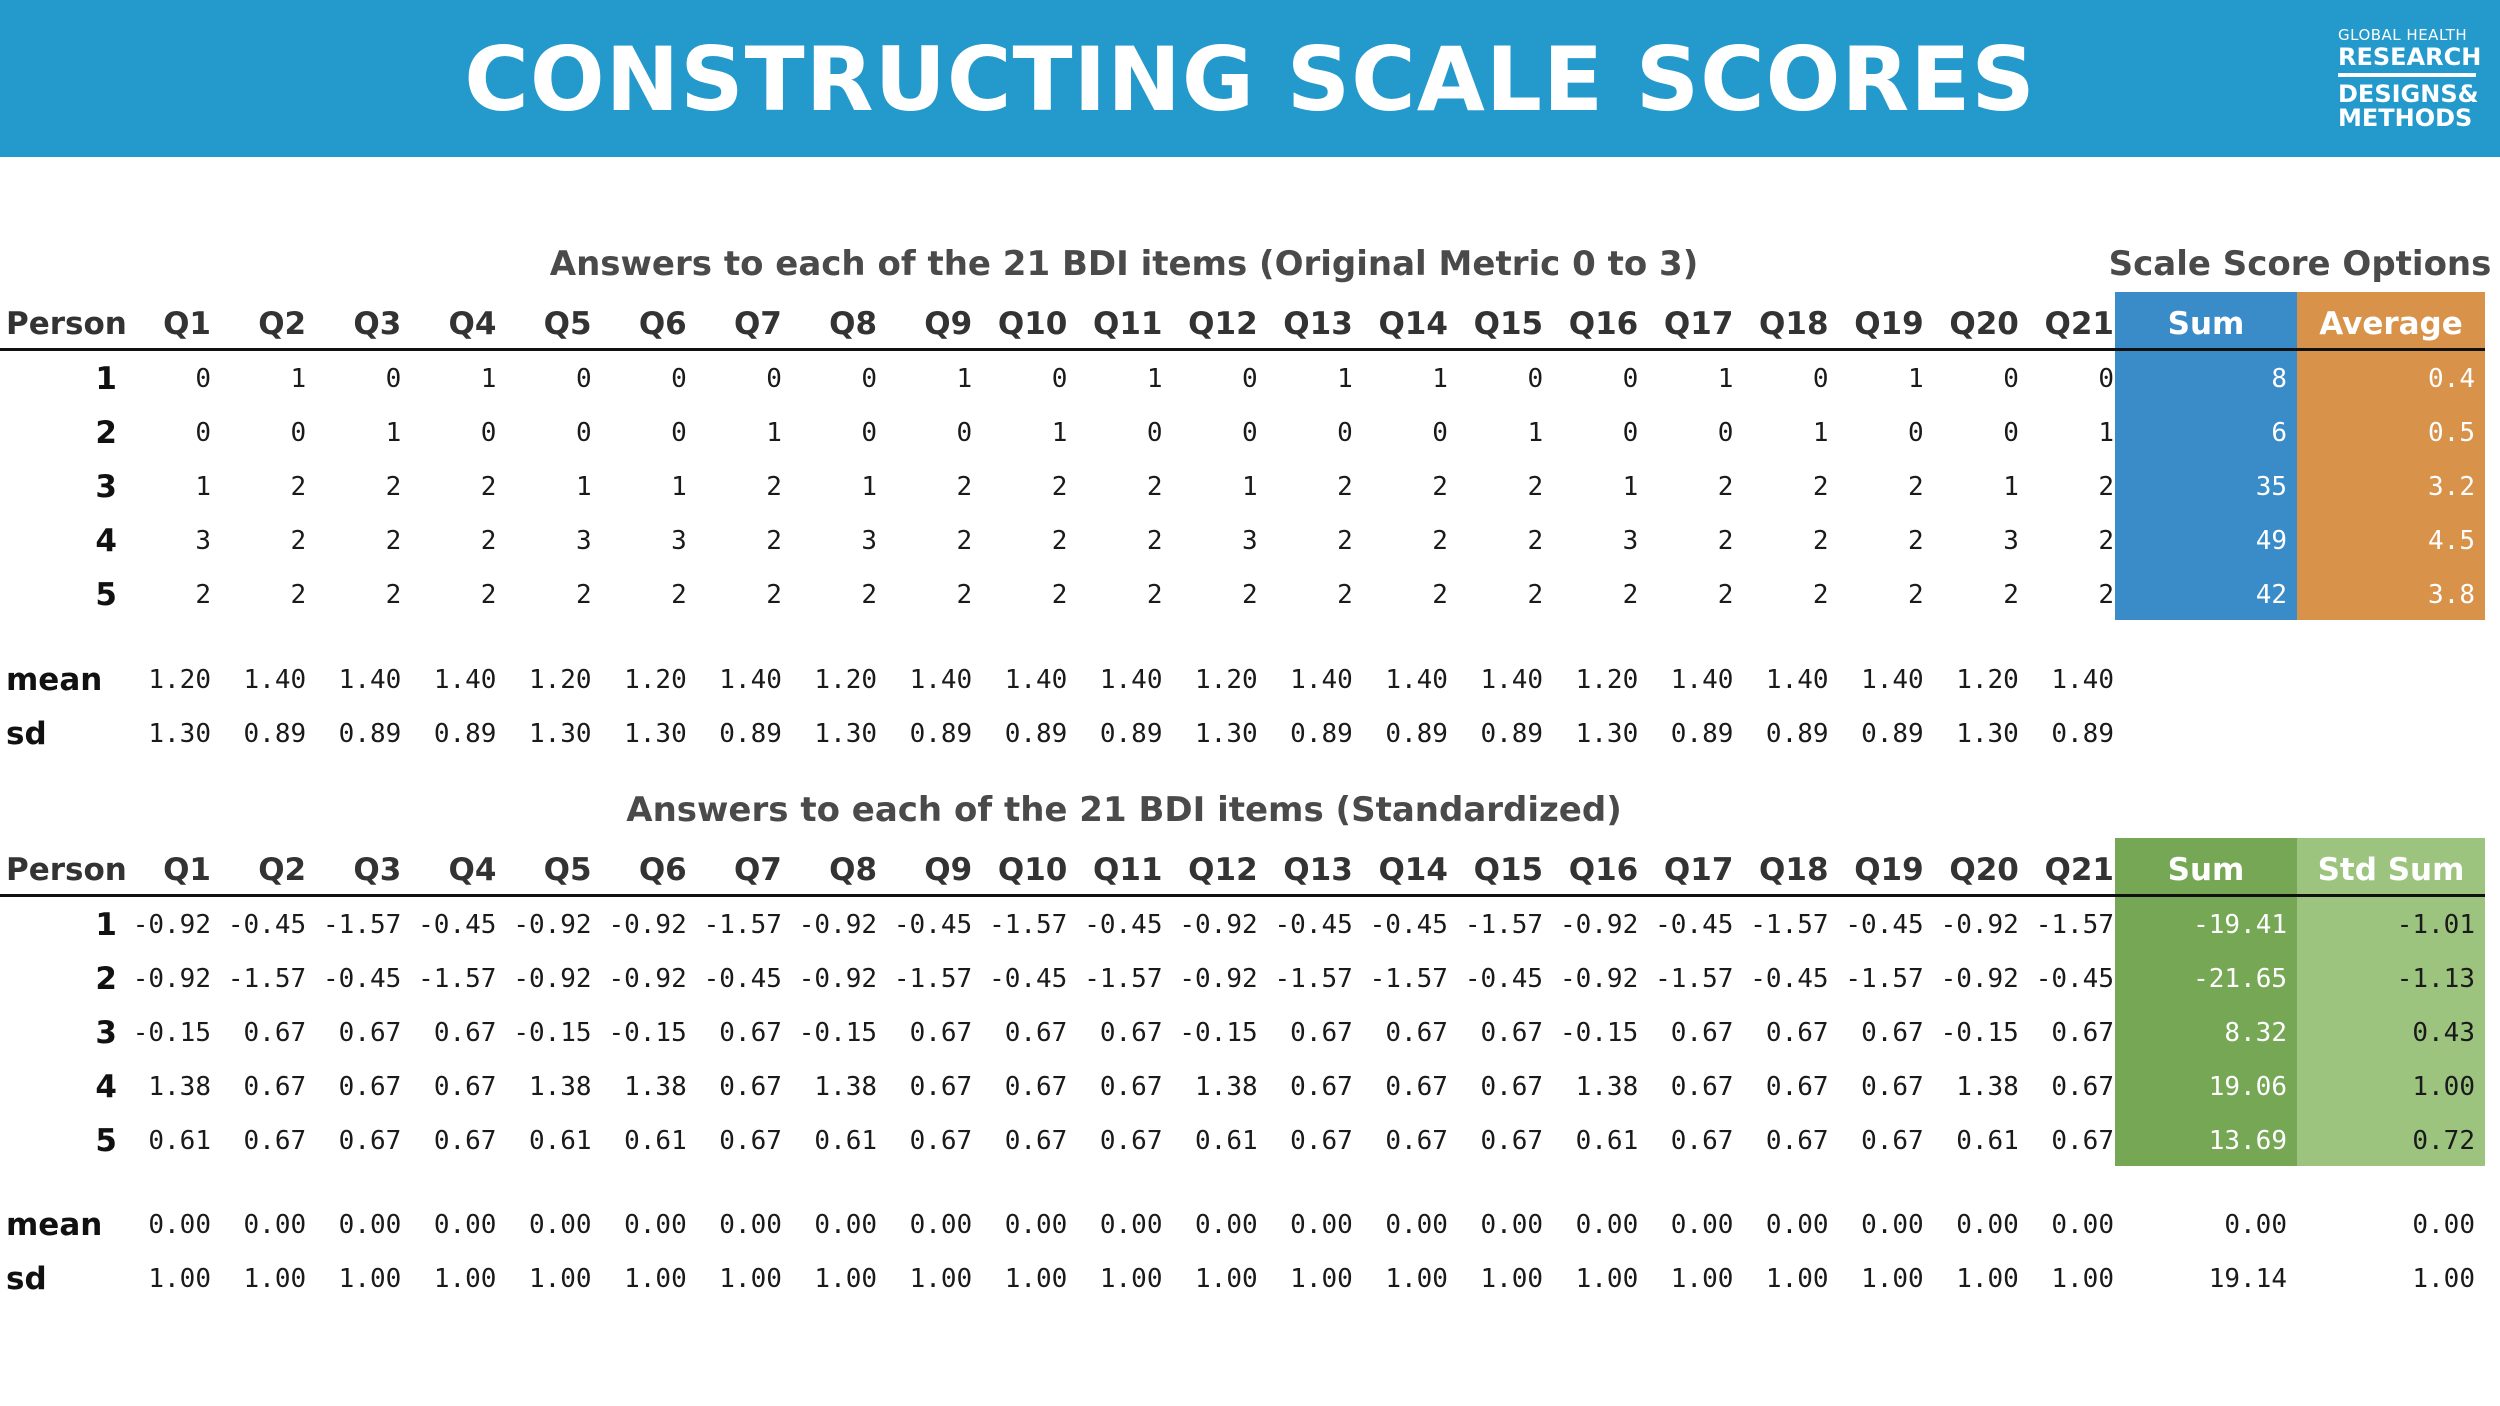 This screenshot has width=2500, height=1406. I want to click on standardized-std_sum-value: -1.01, so click(2435, 925).